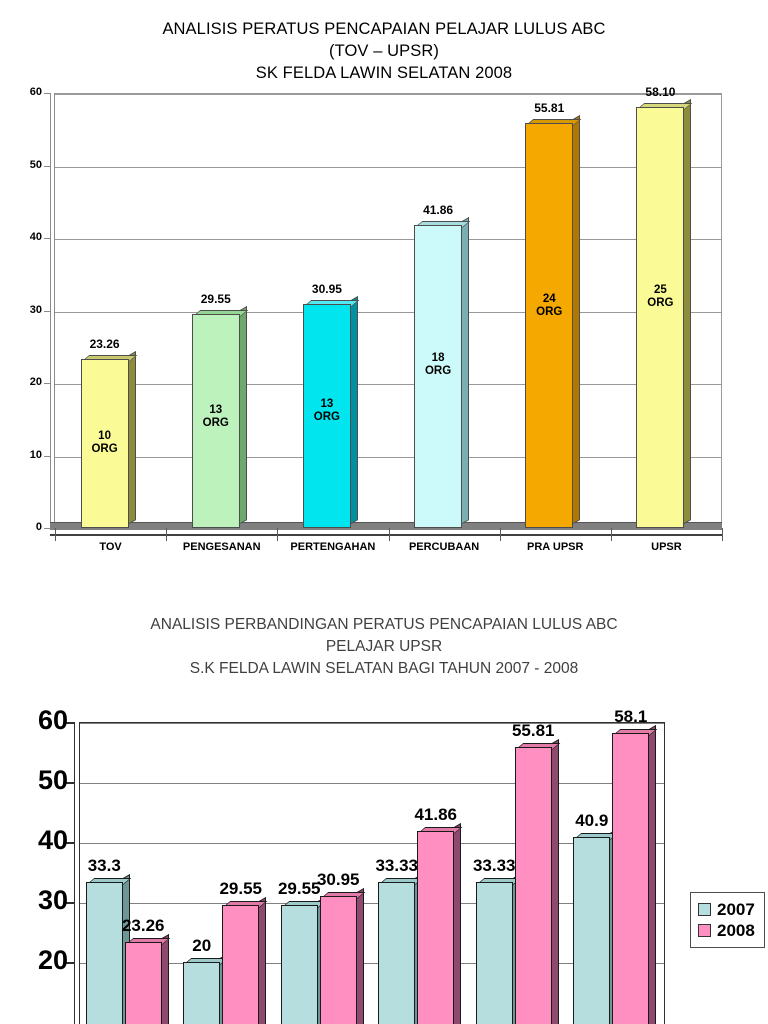  Describe the element at coordinates (333, 547) in the screenshot. I see `chart1-x-label-pertengahan: PERTENGAHAN` at that location.